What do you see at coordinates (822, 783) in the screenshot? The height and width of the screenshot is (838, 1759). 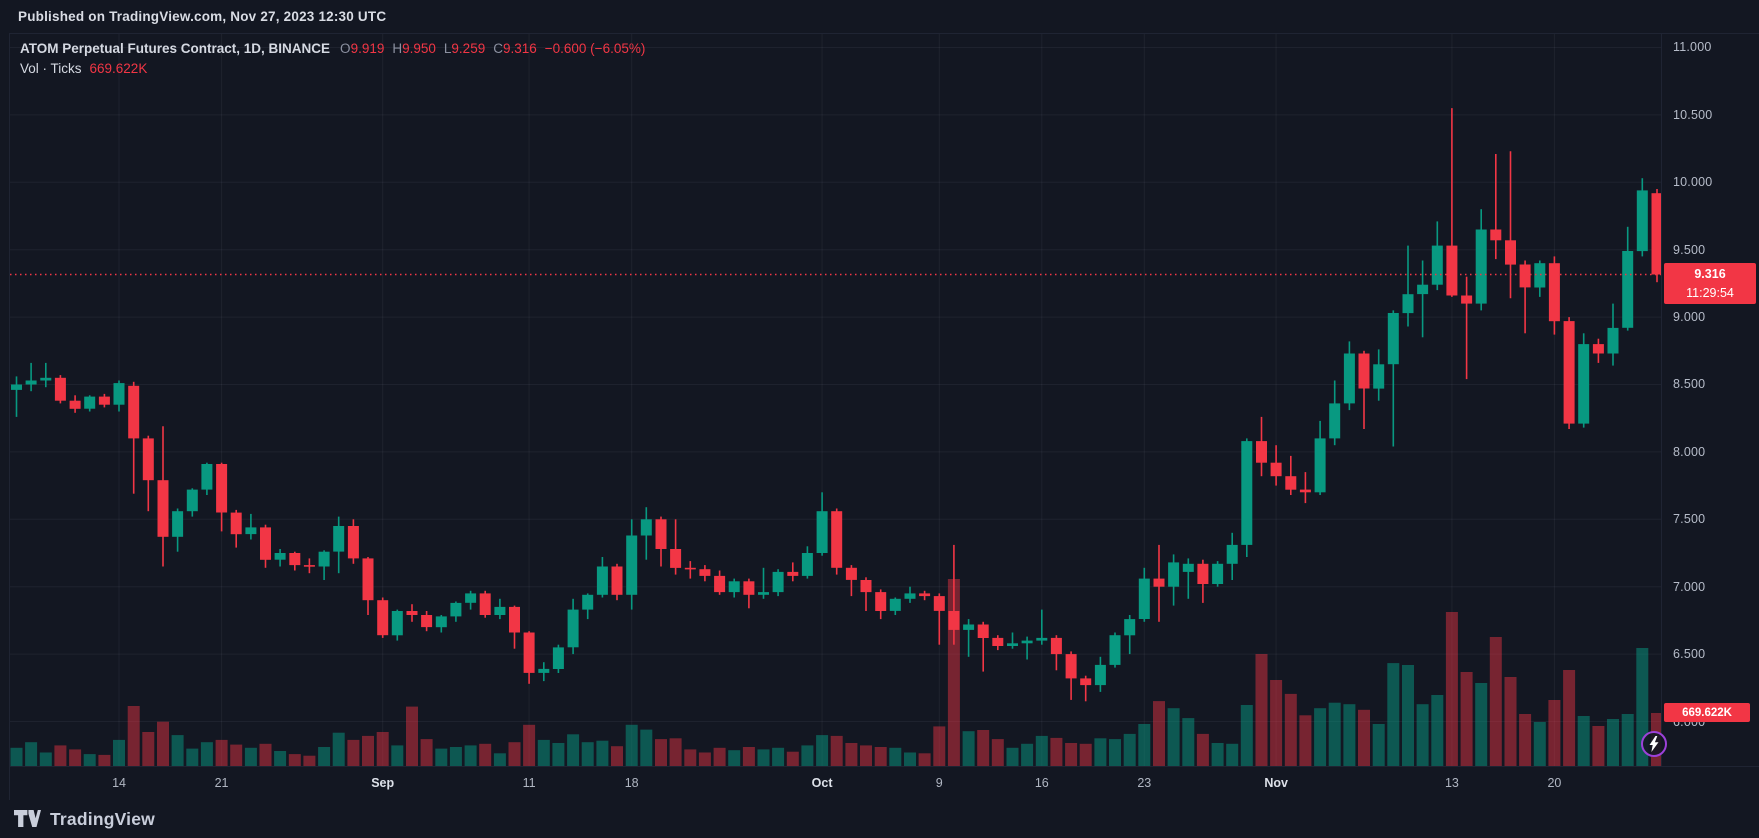 I see `time-tick-label: Oct` at bounding box center [822, 783].